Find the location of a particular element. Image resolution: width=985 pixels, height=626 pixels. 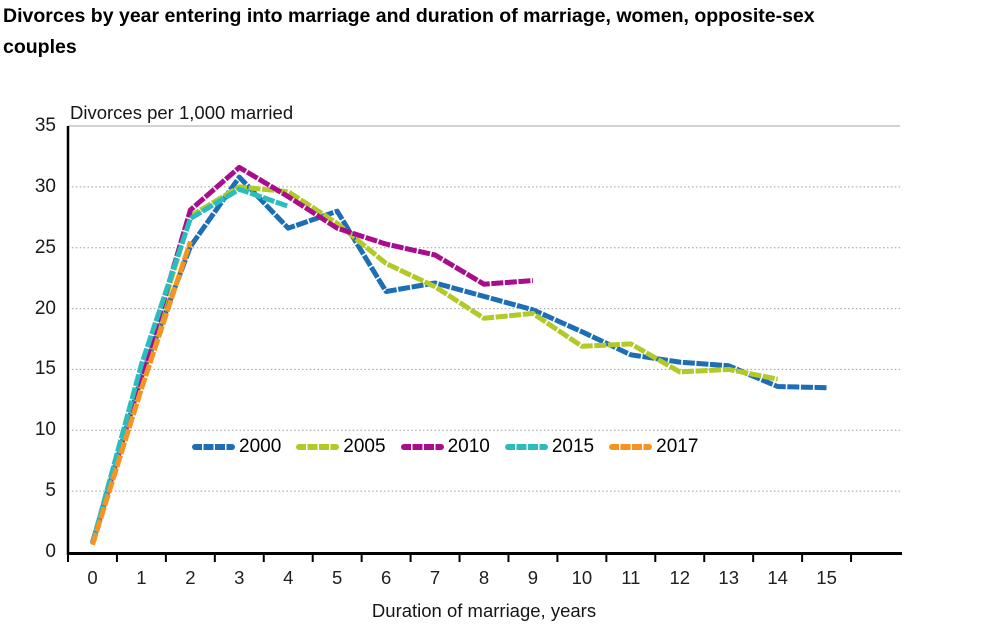

y-tick-label-30: 30 is located at coordinates (45, 186).